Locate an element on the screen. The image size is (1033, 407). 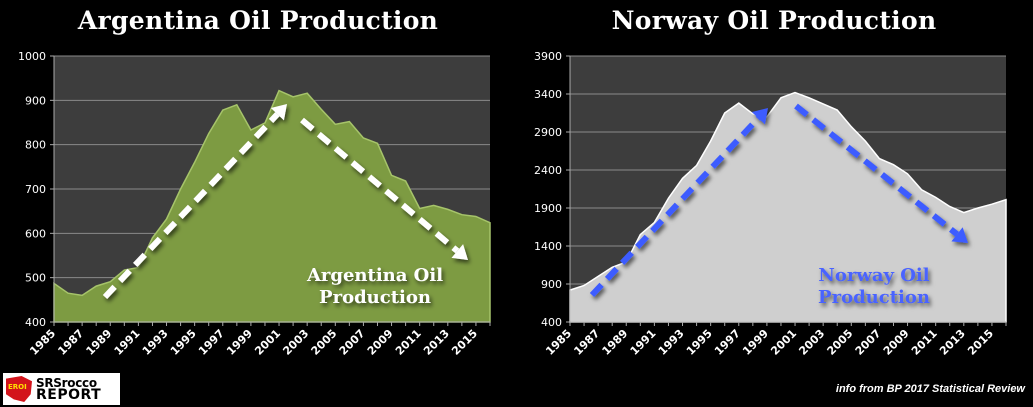
y-tick-label: 1900 is located at coordinates (548, 208).